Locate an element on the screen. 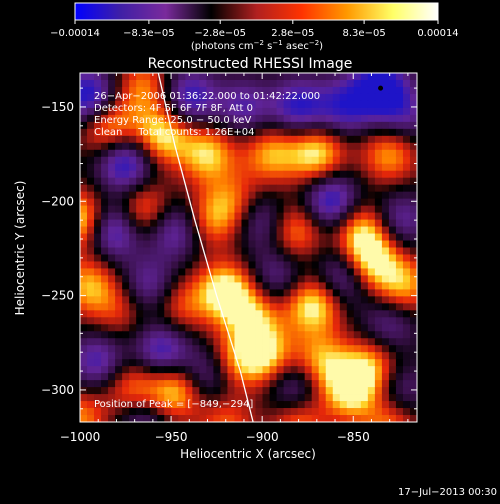 The image size is (500, 504). colorbar-tick-label: −2.8e−05 is located at coordinates (220, 33).